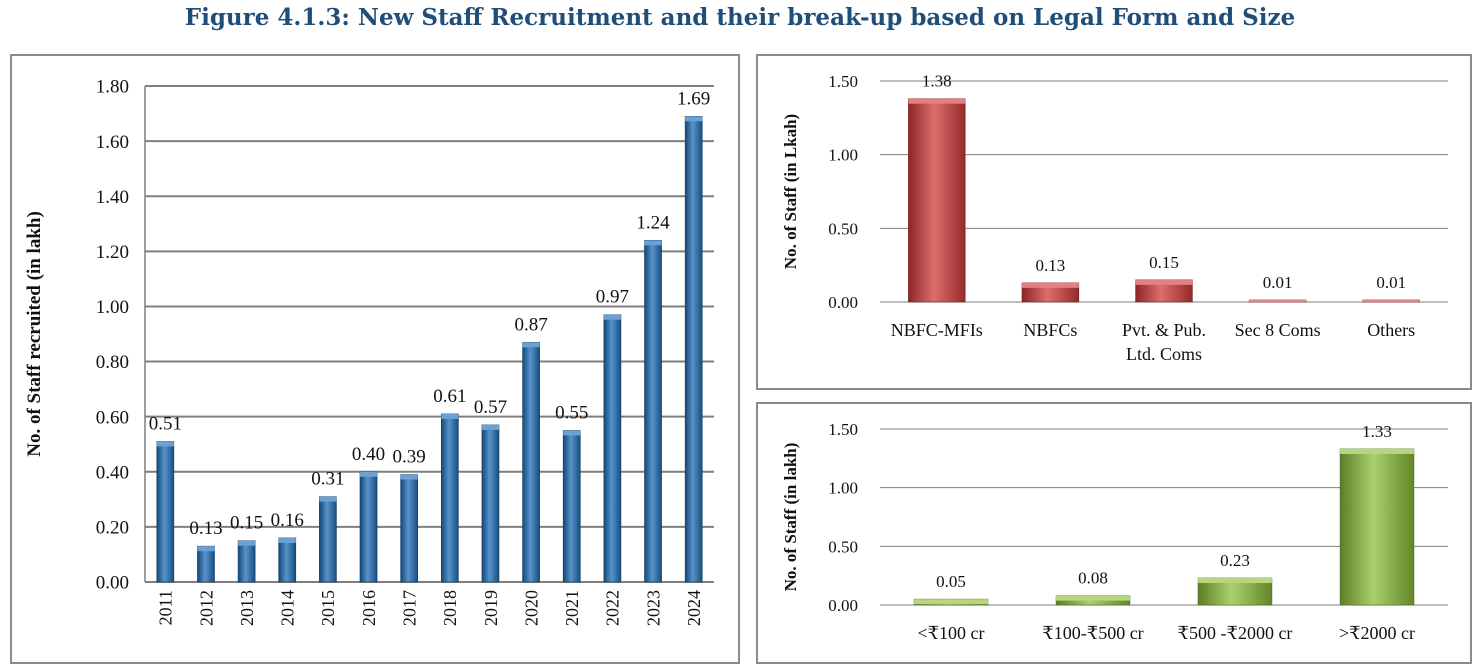 This screenshot has height=670, width=1480. Describe the element at coordinates (951, 581) in the screenshot. I see `data-label-0: 0.05` at that location.